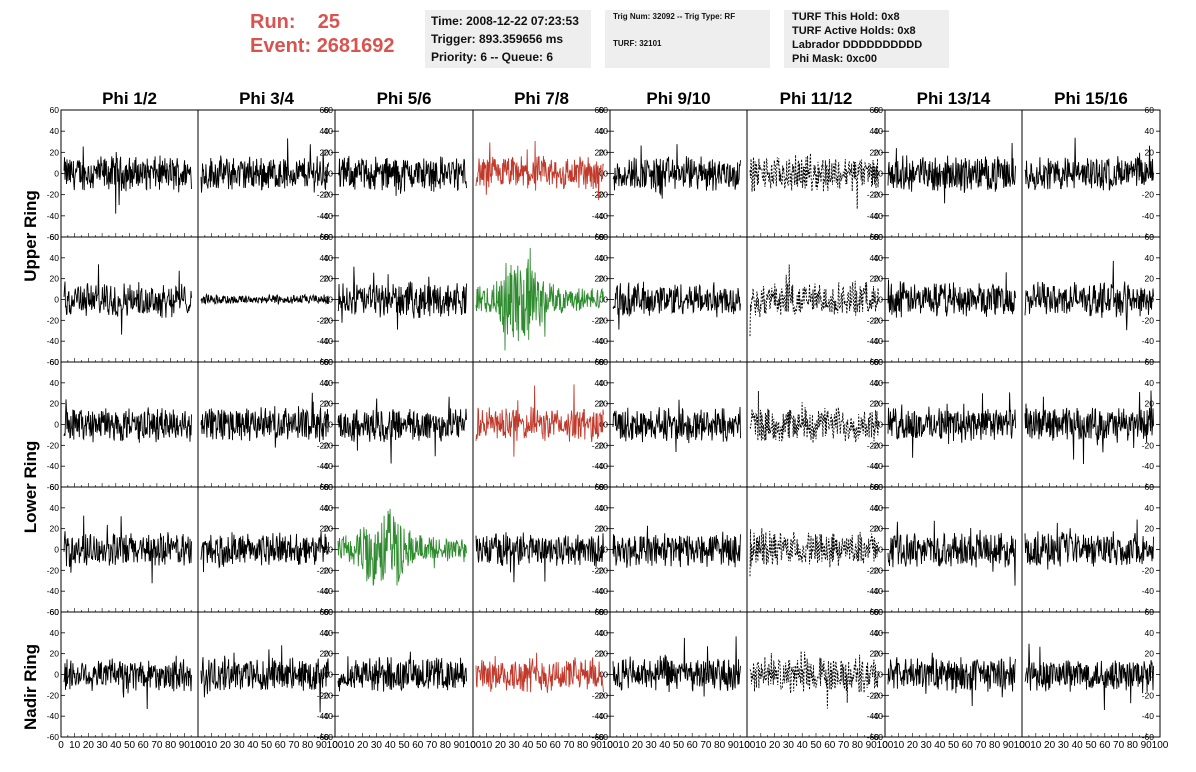  What do you see at coordinates (329, 22) in the screenshot?
I see `run-value: 25` at bounding box center [329, 22].